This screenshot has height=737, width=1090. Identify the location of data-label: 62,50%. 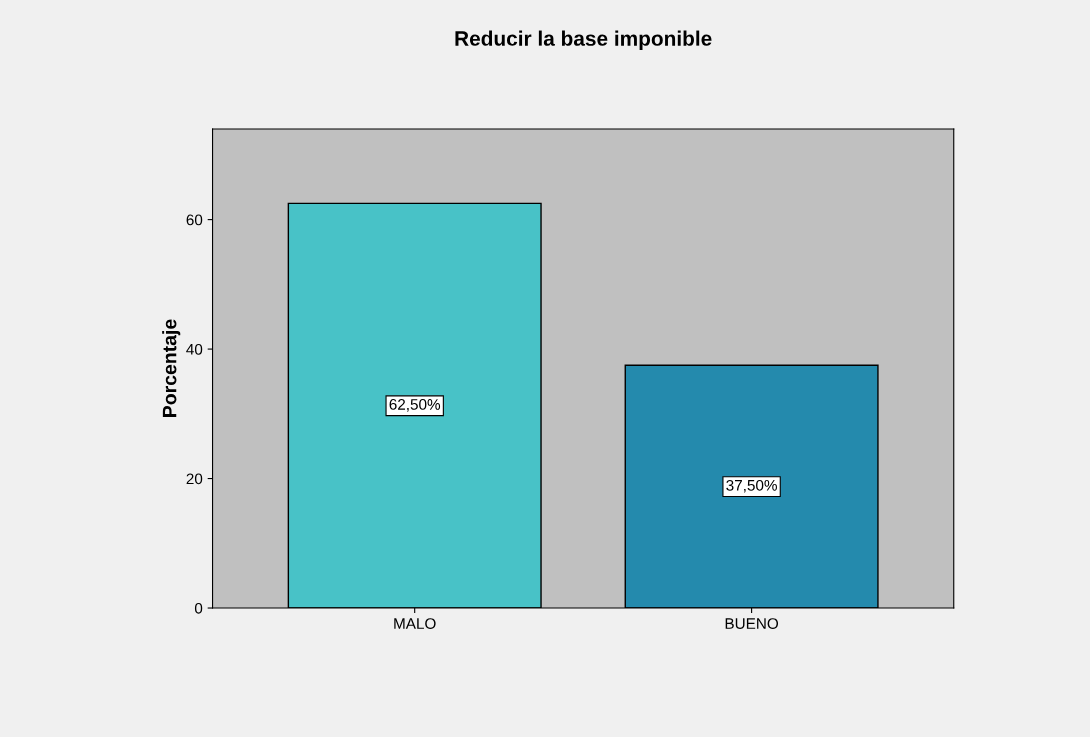
(415, 405).